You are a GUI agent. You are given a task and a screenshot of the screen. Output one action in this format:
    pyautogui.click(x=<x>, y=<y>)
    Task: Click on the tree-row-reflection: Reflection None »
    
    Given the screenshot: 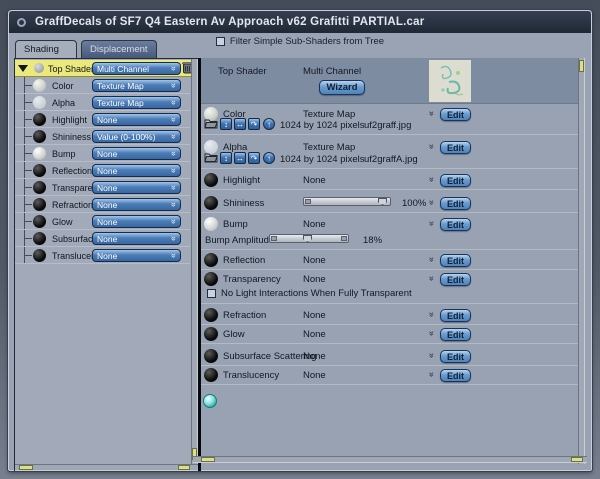 What is the action you would take?
    pyautogui.click(x=102, y=170)
    